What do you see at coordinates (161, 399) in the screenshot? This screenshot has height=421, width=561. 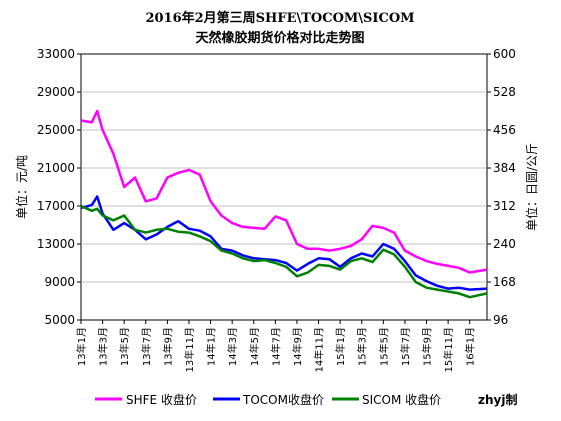 I see `legend-label-shfe: SHFE 收盘价` at bounding box center [161, 399].